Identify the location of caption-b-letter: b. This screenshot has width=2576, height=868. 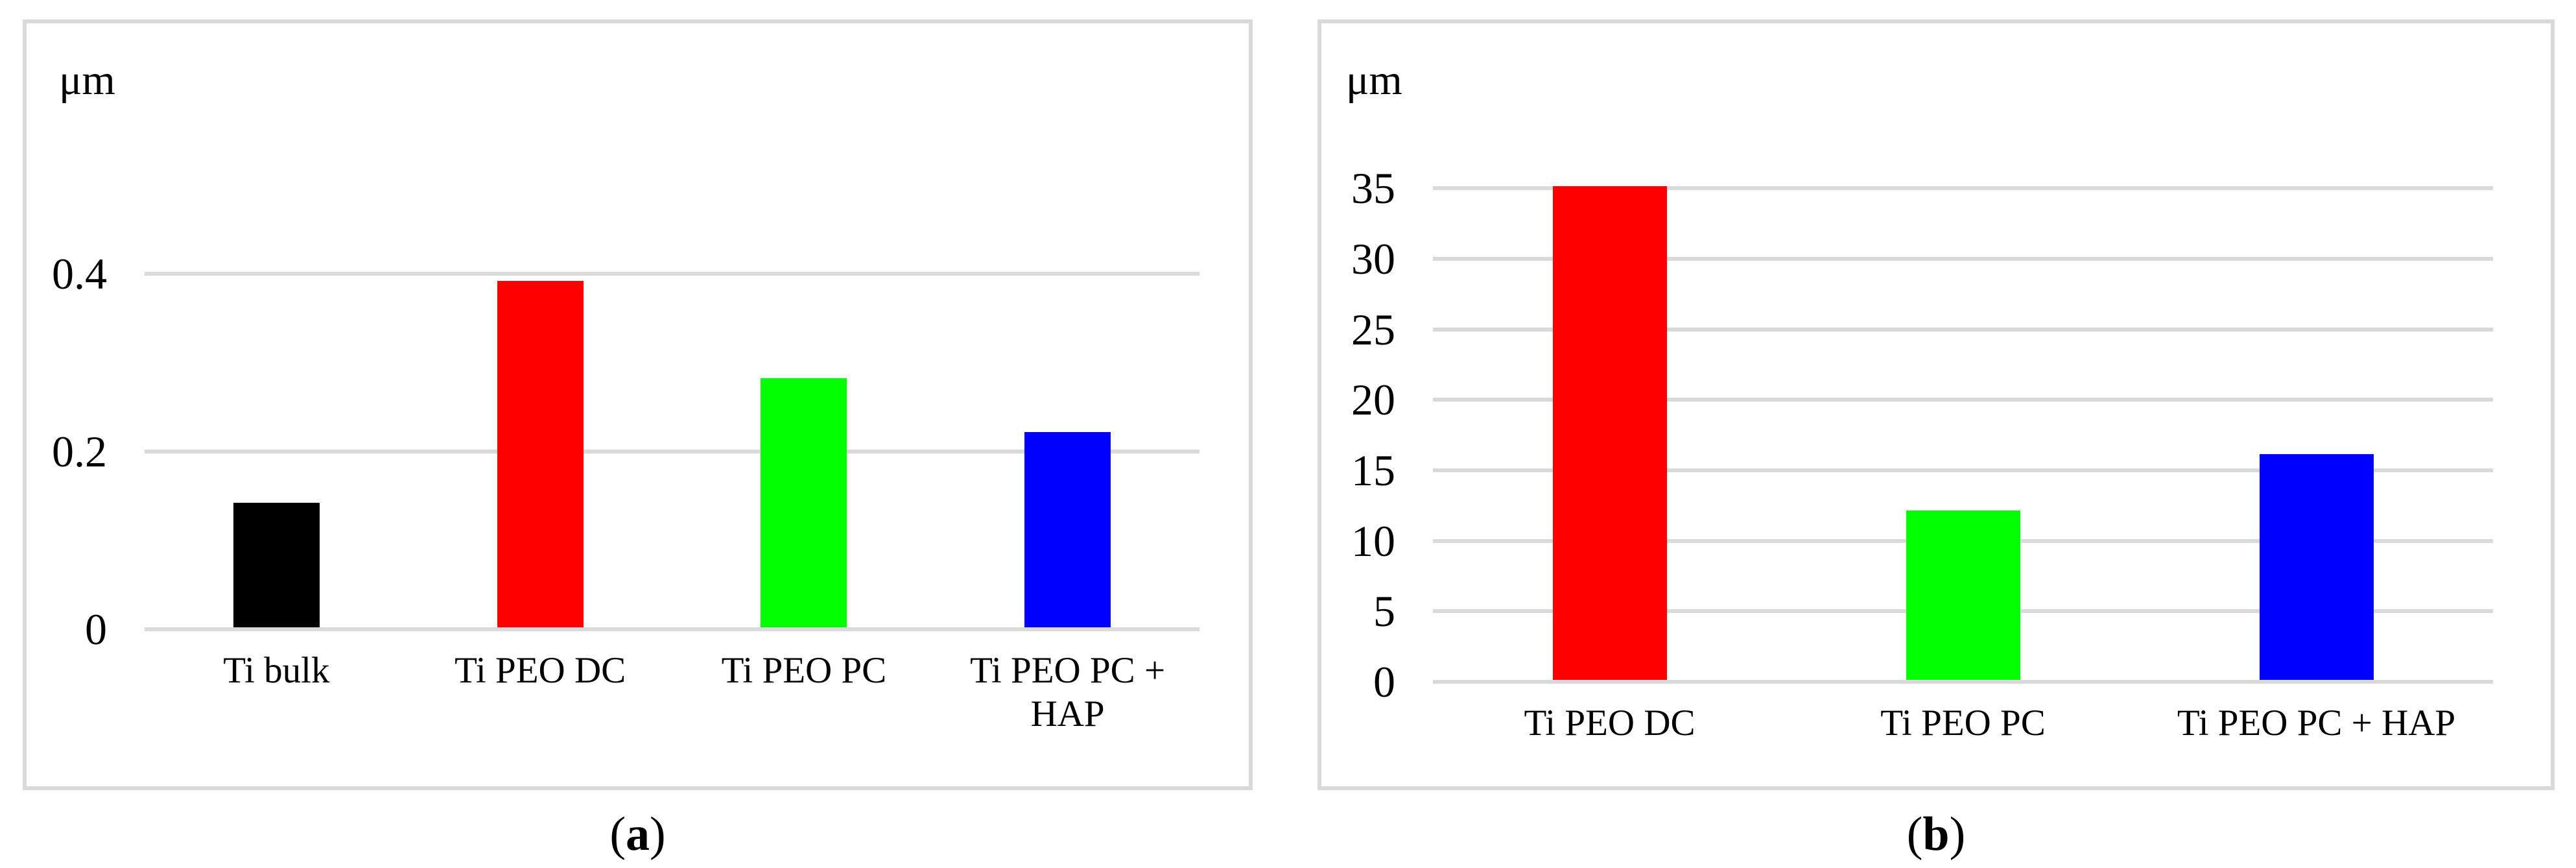
(1936, 834).